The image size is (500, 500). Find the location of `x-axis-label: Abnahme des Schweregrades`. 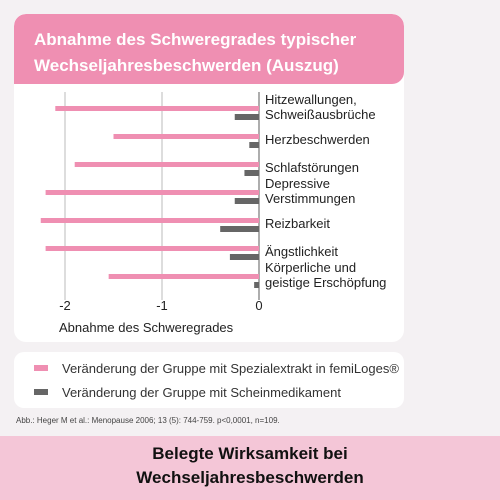

x-axis-label: Abnahme des Schweregrades is located at coordinates (146, 327).